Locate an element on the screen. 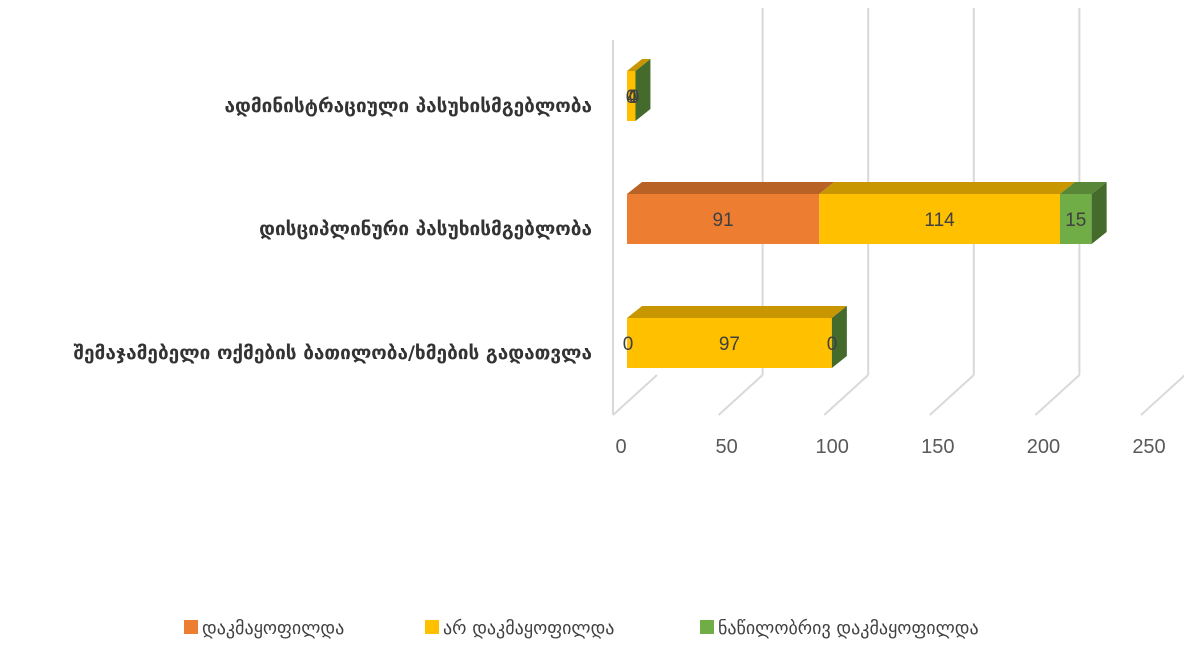 The height and width of the screenshot is (647, 1184). data-label: 15 is located at coordinates (1075, 220).